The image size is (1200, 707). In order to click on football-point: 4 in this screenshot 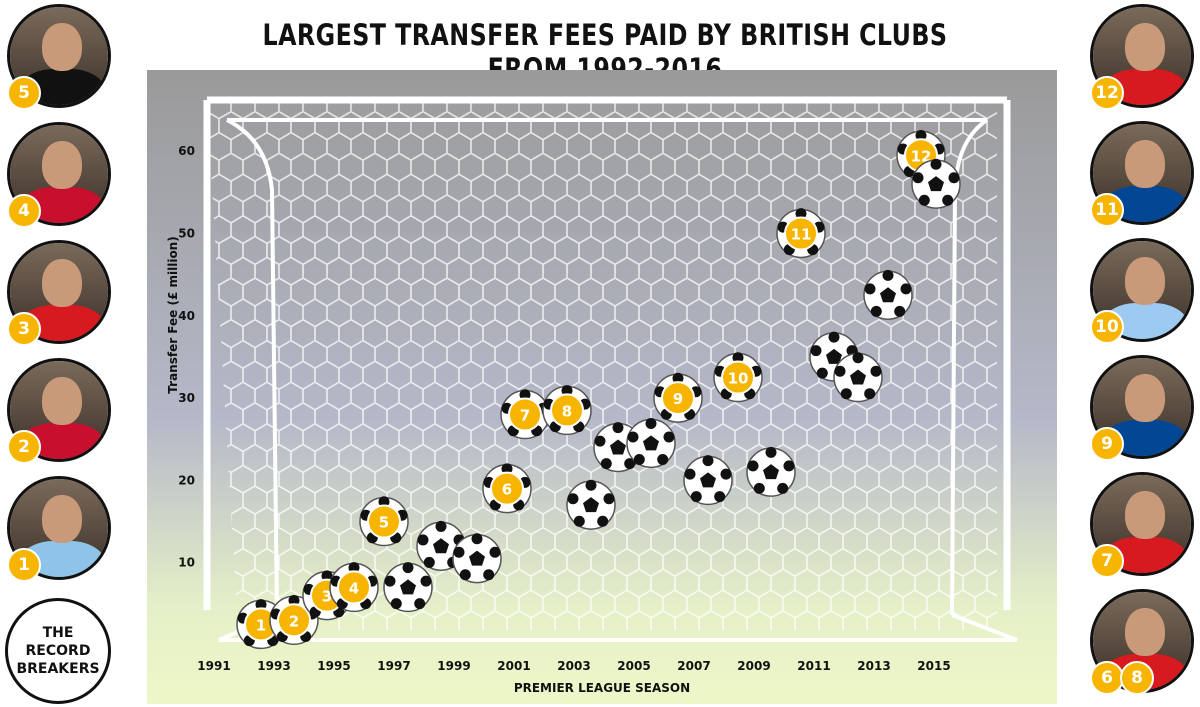, I will do `click(354, 587)`.